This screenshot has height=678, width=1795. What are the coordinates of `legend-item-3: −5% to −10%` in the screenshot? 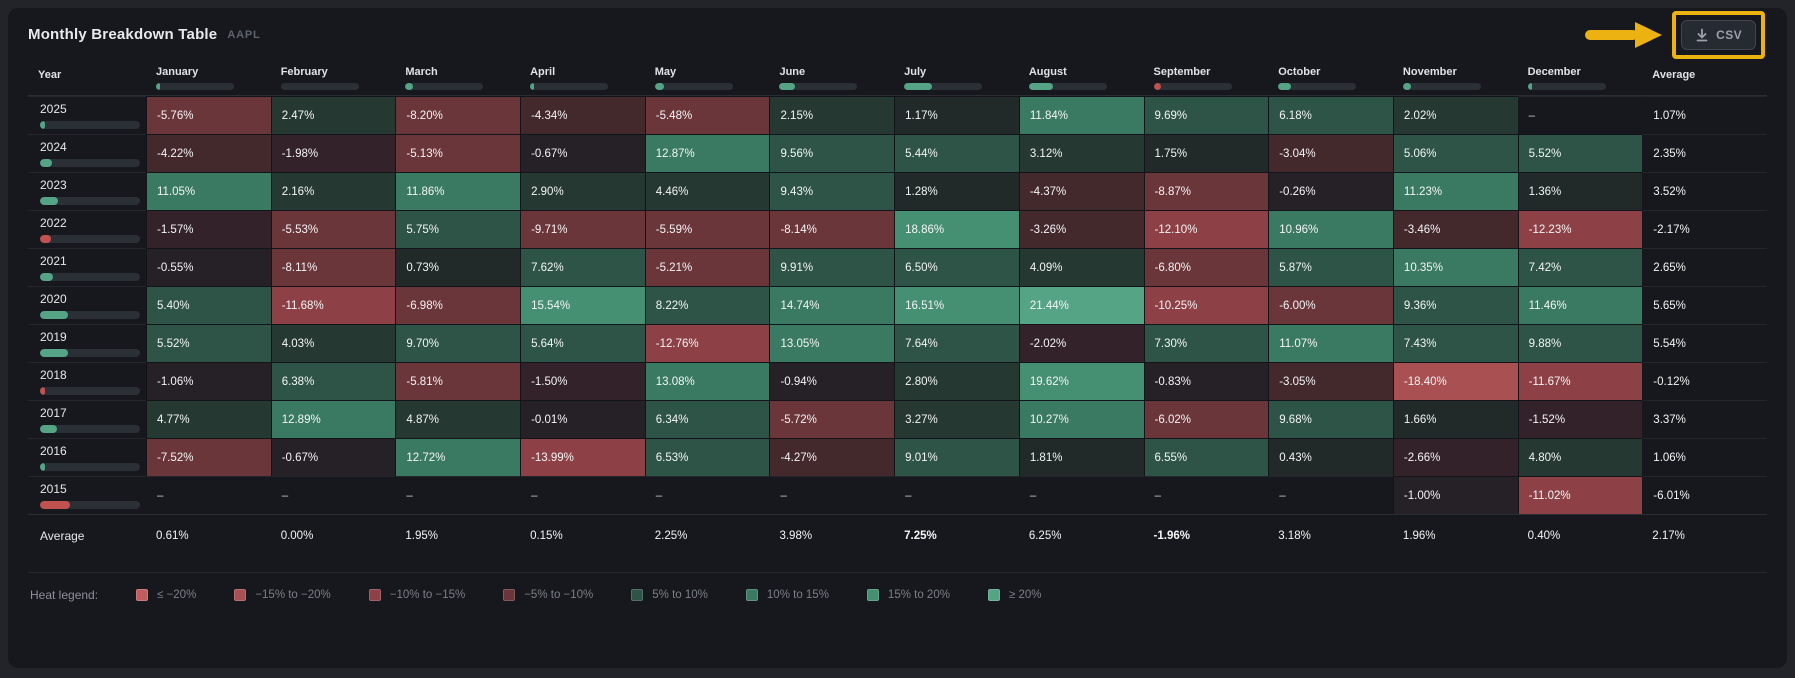 It's located at (548, 595).